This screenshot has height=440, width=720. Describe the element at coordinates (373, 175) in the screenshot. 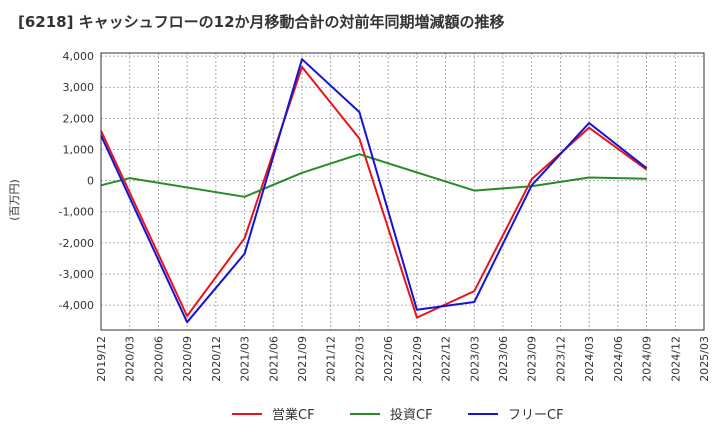

I see `series-line-投資CF` at that location.